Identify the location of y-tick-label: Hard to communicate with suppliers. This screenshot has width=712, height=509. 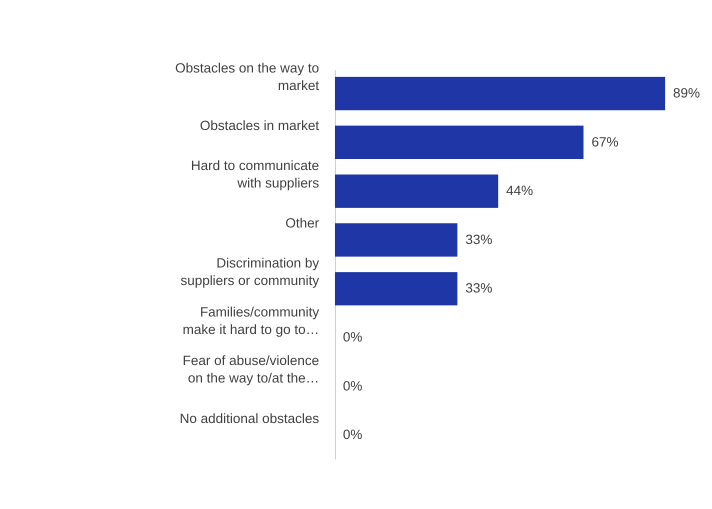
(255, 174).